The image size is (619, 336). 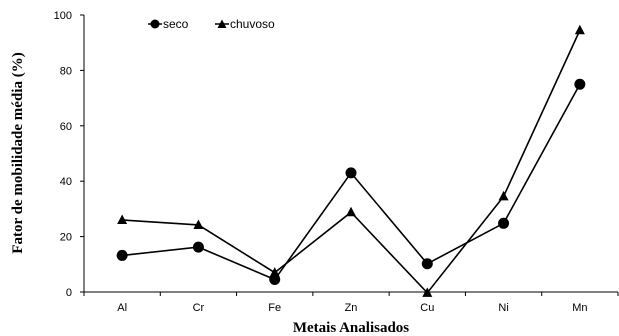 What do you see at coordinates (66, 71) in the screenshot?
I see `y-tick-label: 80` at bounding box center [66, 71].